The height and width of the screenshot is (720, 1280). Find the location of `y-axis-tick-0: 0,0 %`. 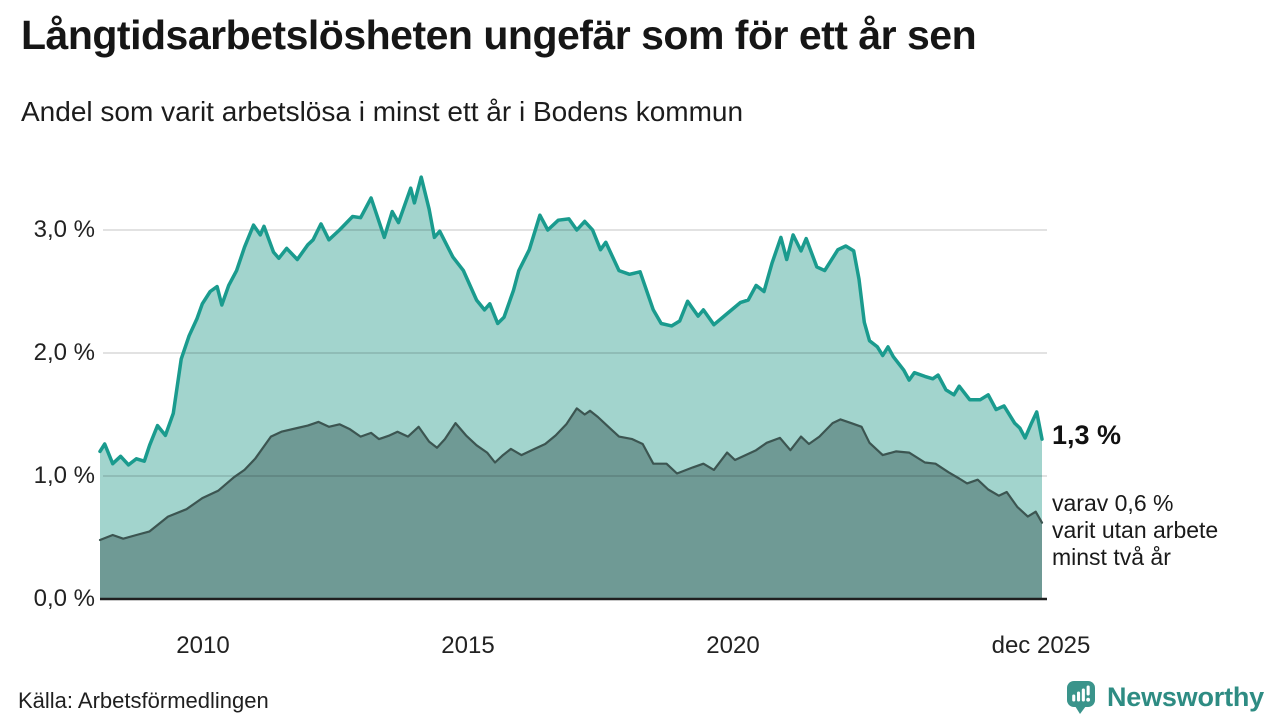

y-axis-tick-0: 0,0 % is located at coordinates (64, 598).